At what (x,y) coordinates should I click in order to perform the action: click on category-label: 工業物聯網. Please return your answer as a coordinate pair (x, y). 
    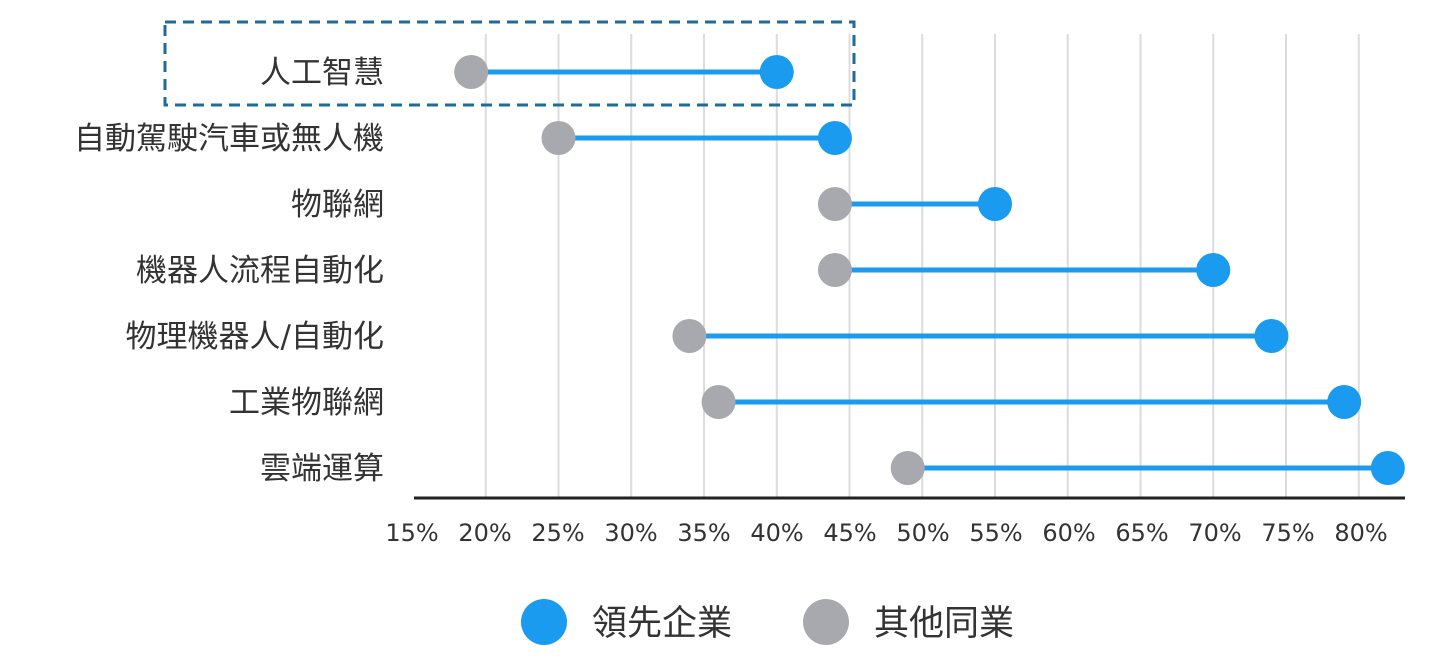
    Looking at the image, I should click on (306, 403).